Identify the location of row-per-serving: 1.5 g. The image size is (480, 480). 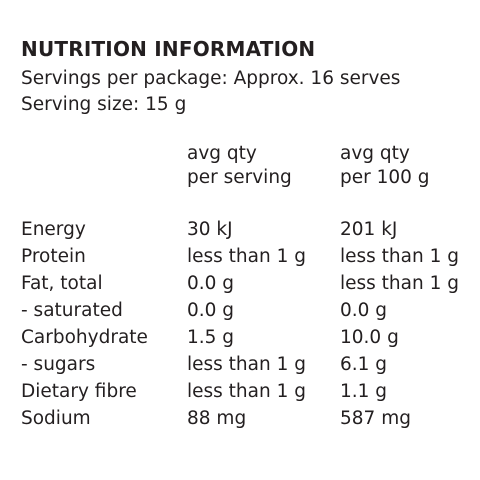
(211, 337).